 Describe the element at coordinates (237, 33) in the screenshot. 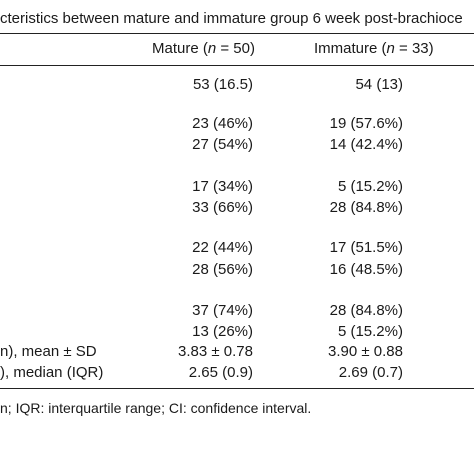

I see `top-rule` at that location.